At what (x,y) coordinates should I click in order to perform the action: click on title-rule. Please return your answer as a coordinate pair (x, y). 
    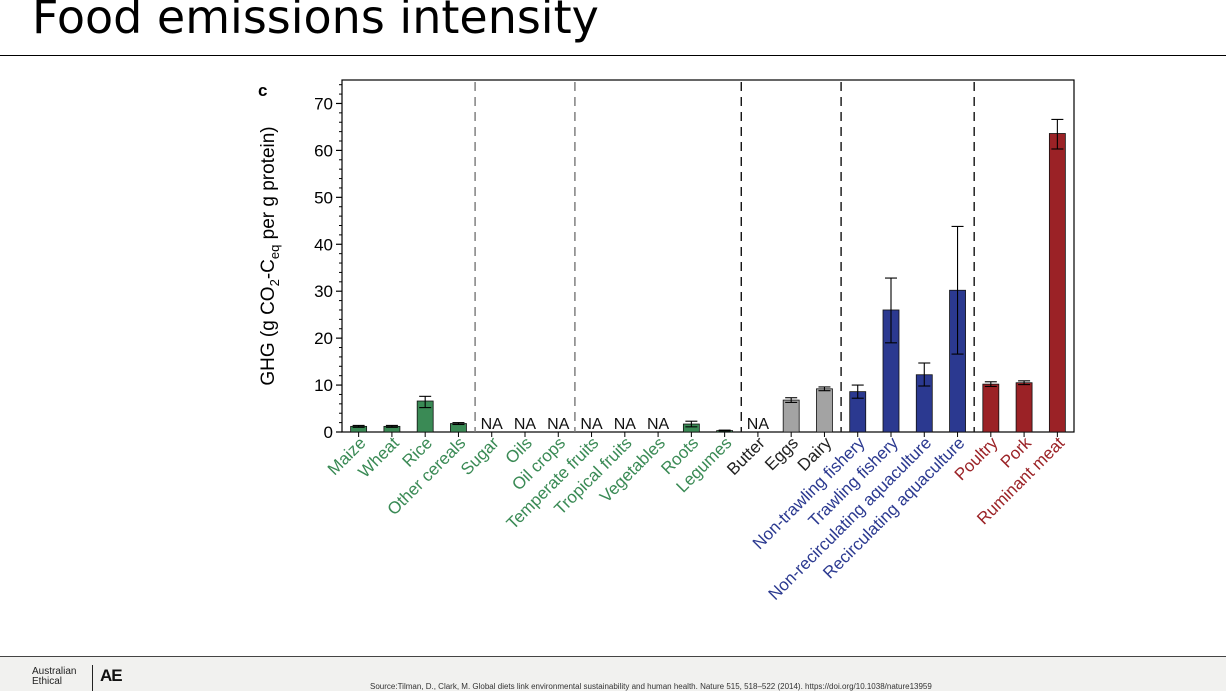
    Looking at the image, I should click on (613, 55).